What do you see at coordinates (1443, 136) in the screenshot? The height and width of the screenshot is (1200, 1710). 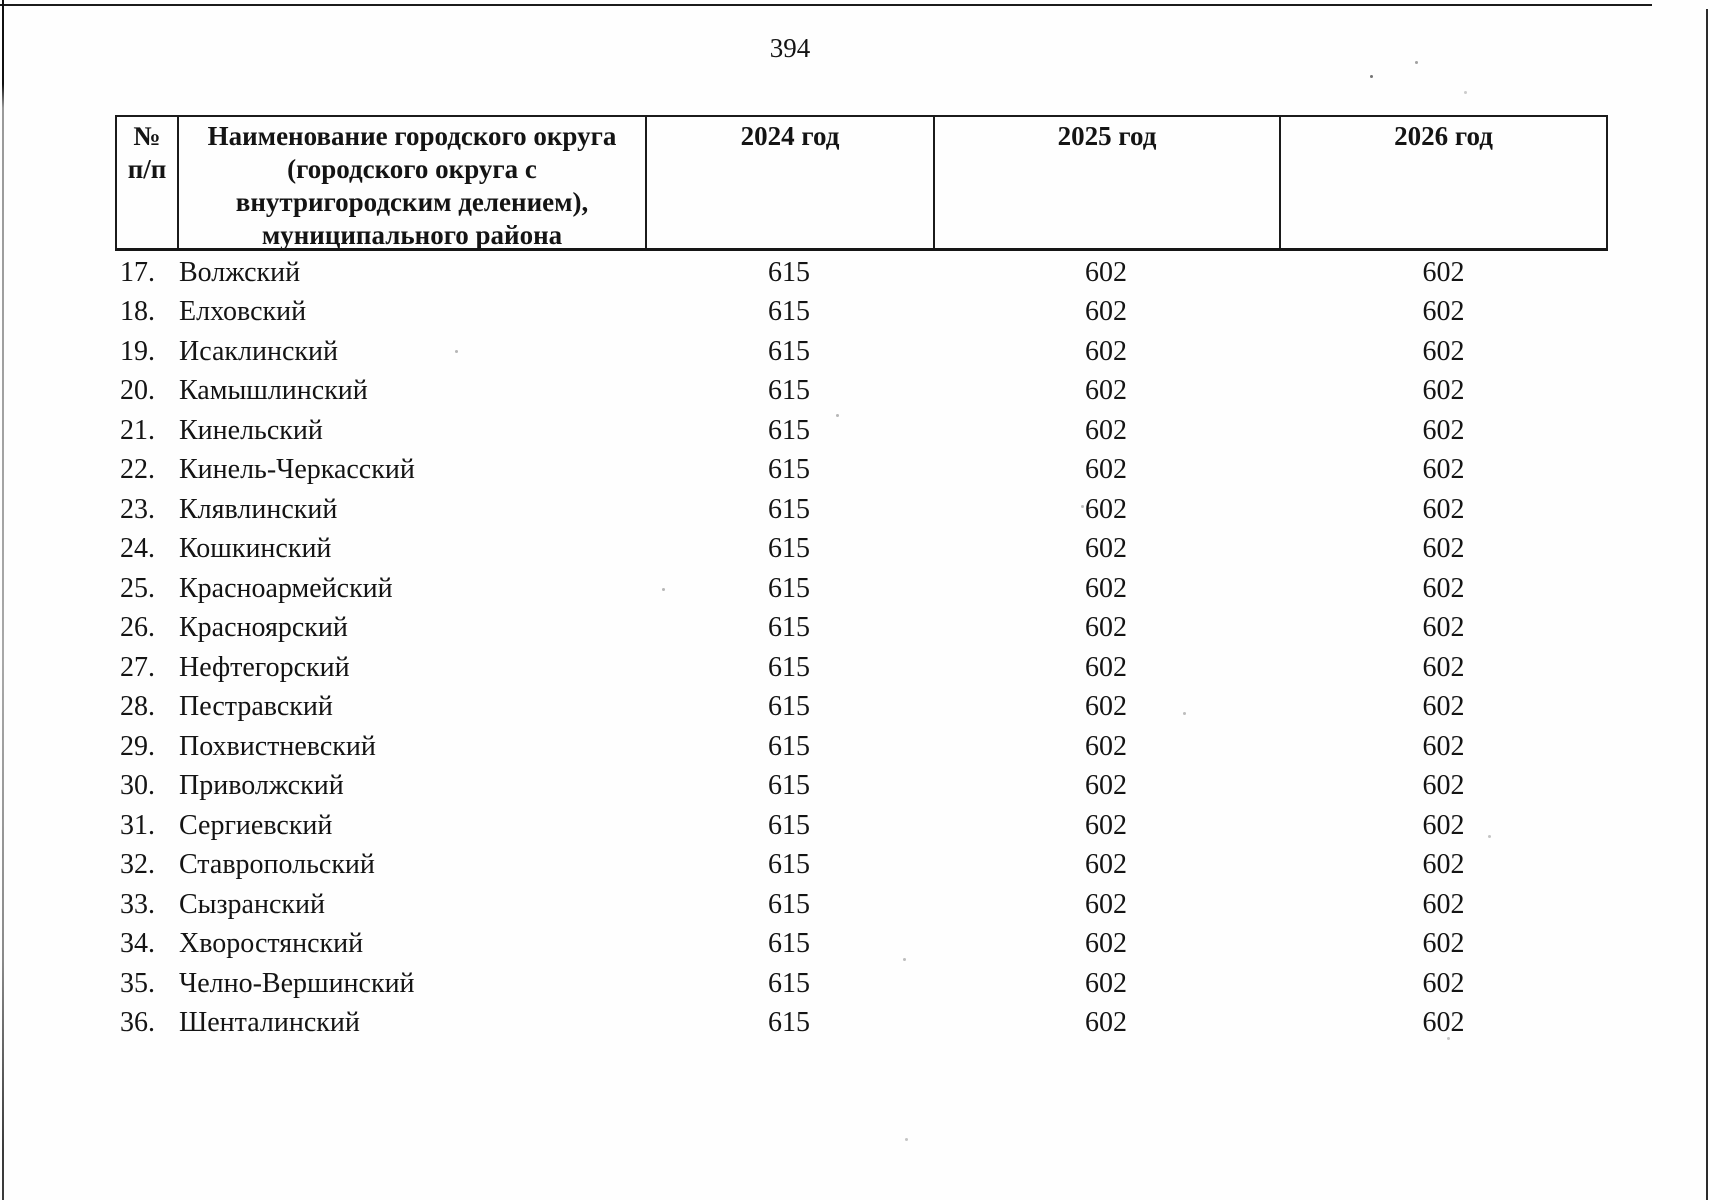 I see `header-cell-year-2026: 2026 год` at bounding box center [1443, 136].